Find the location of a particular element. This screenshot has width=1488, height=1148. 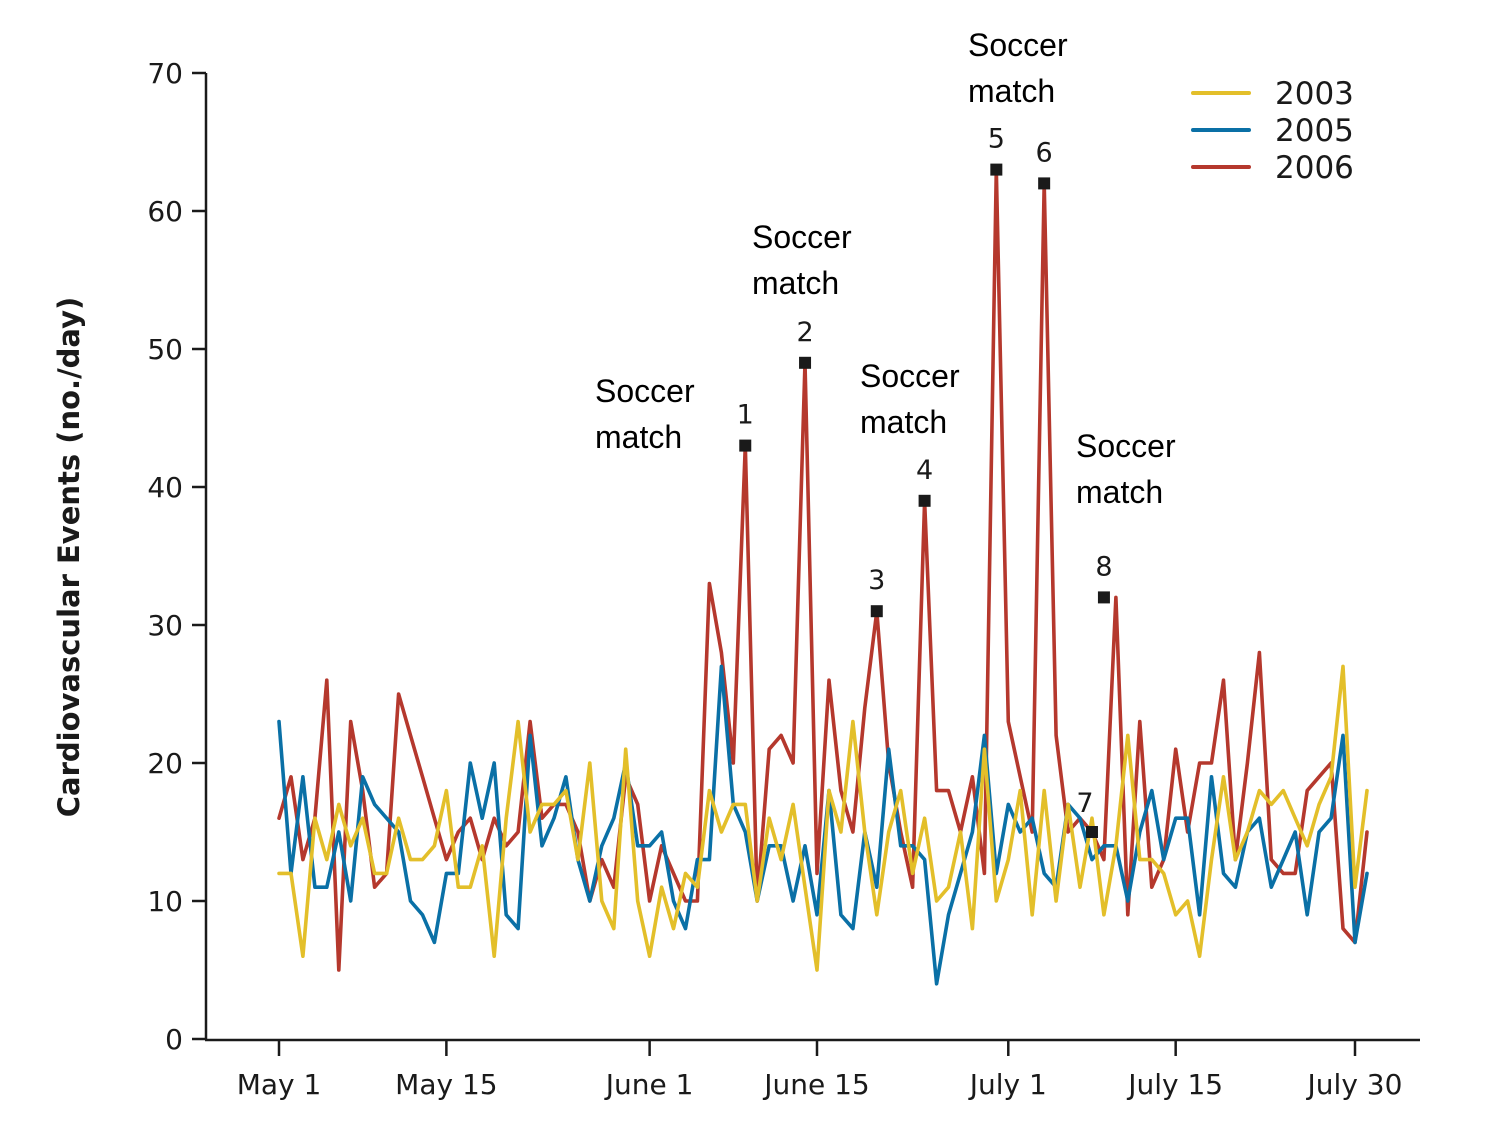

x-tick-label: July 30 is located at coordinates (1354, 1084).